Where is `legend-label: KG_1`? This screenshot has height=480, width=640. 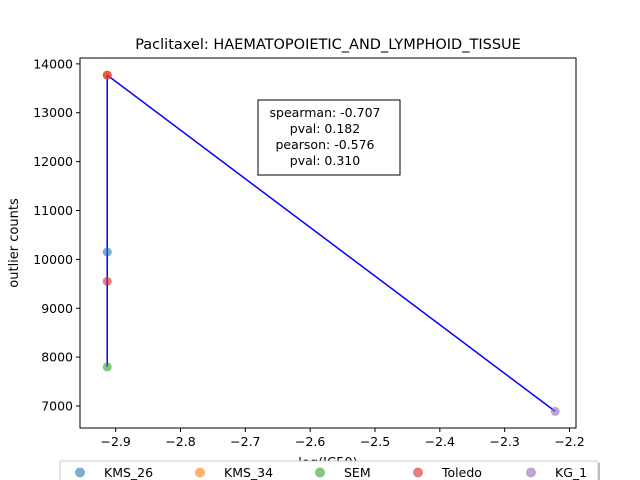 legend-label: KG_1 is located at coordinates (571, 472).